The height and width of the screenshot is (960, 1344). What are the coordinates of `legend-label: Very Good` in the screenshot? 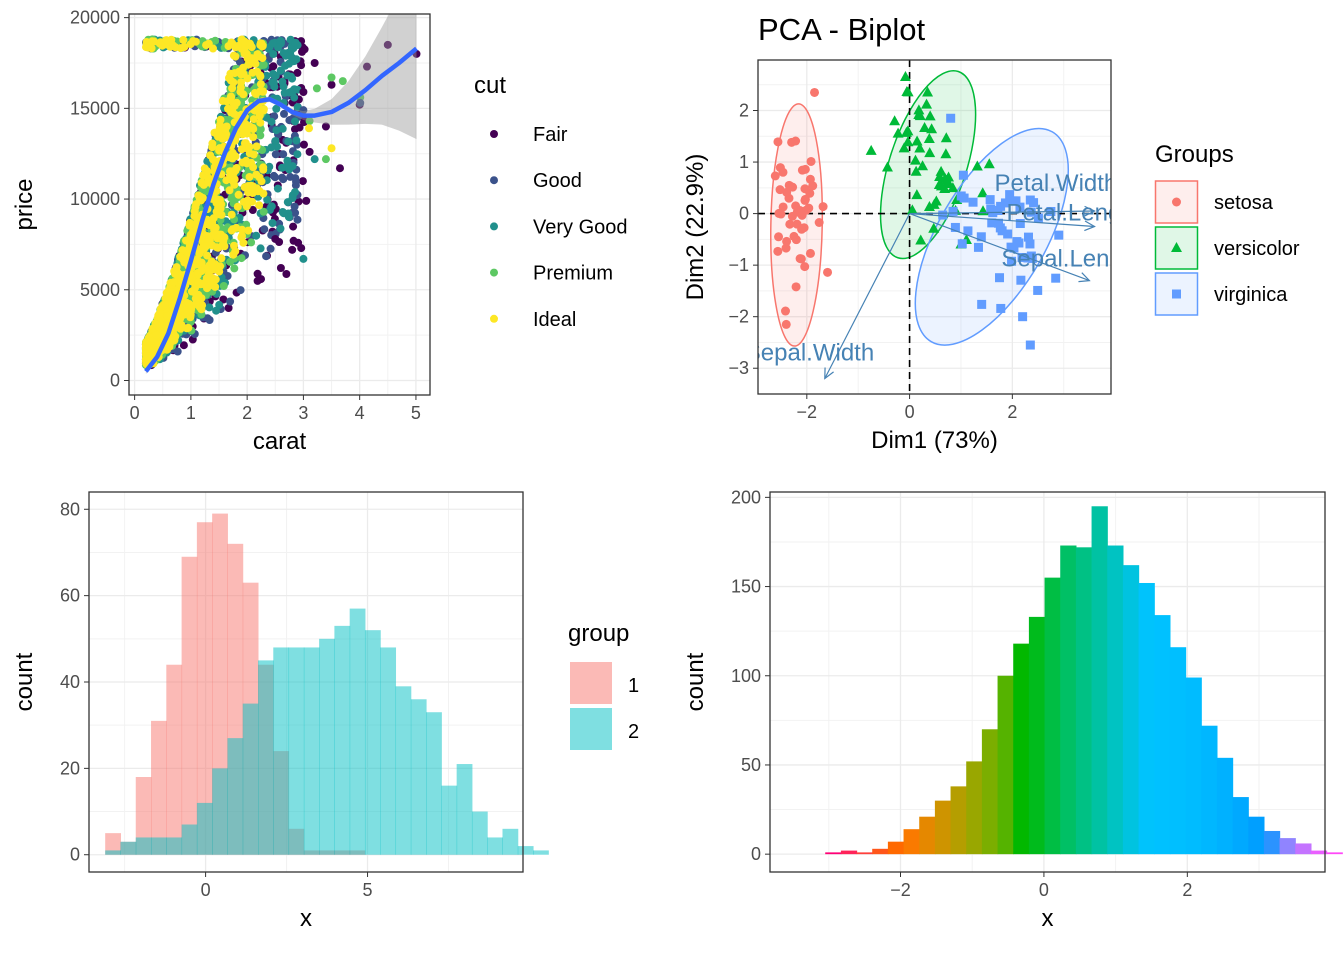 It's located at (580, 227).